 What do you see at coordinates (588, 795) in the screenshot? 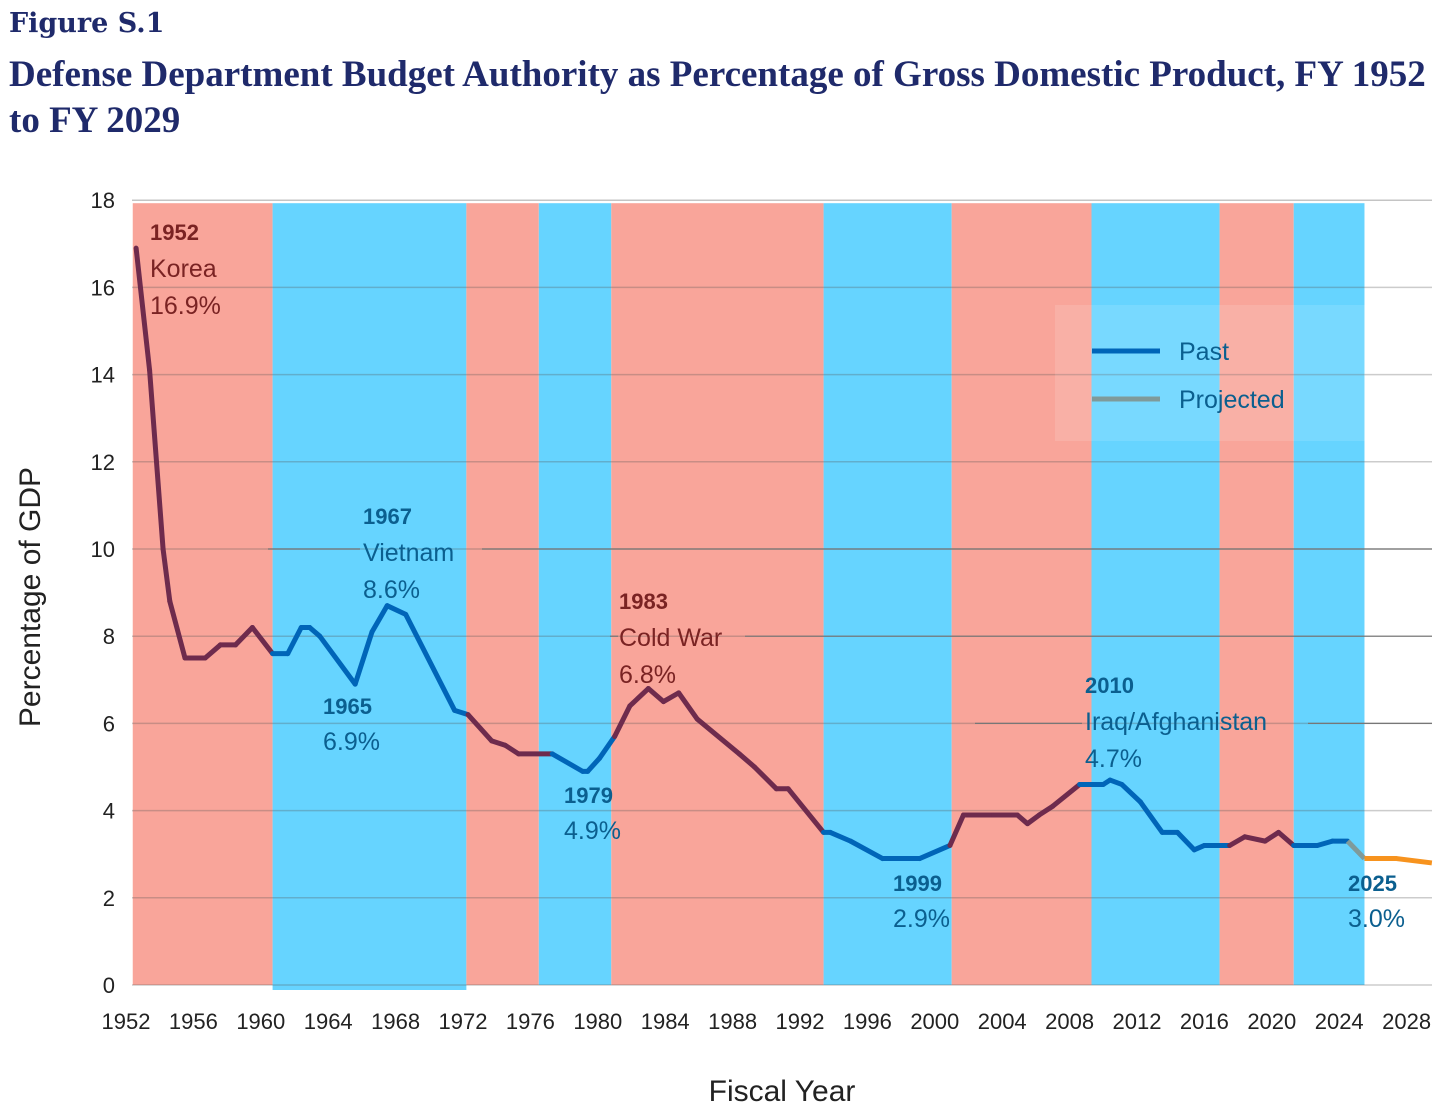
I see `annotation-year: 1979` at bounding box center [588, 795].